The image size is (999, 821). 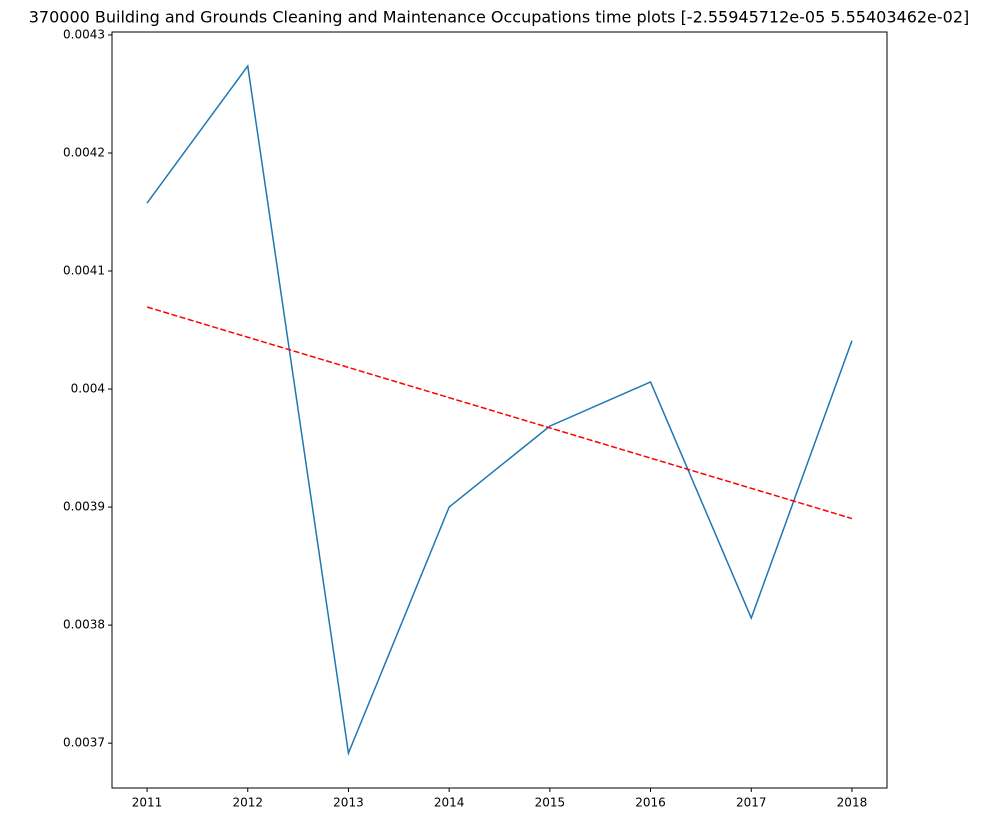 What do you see at coordinates (147, 803) in the screenshot?
I see `x-tick-label: 2011` at bounding box center [147, 803].